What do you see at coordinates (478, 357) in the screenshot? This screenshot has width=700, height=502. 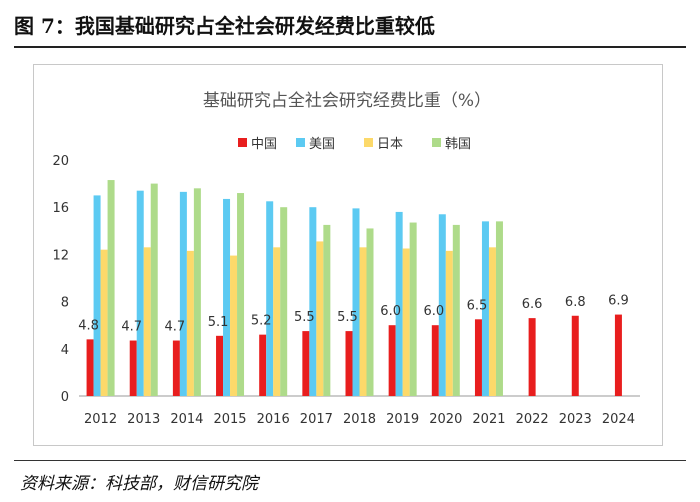 I see `bar-中国-2021` at bounding box center [478, 357].